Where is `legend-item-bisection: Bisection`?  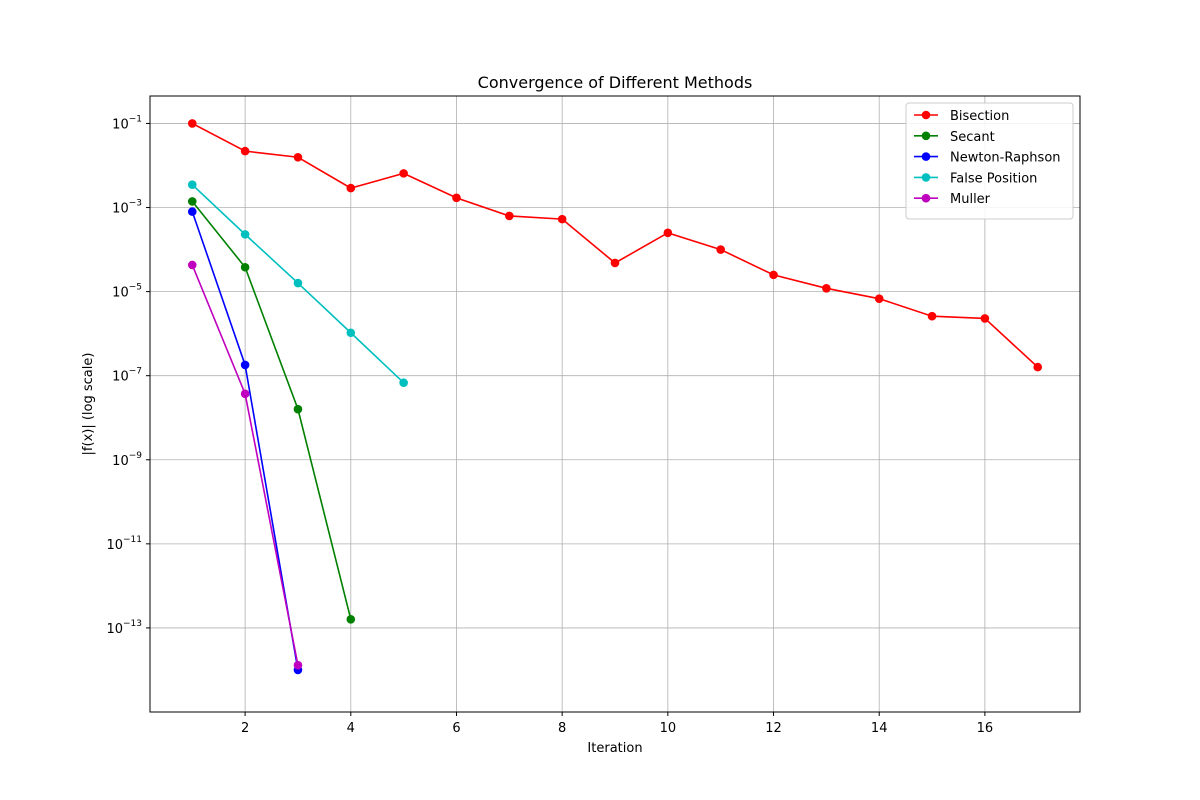
legend-item-bisection: Bisection is located at coordinates (961, 116).